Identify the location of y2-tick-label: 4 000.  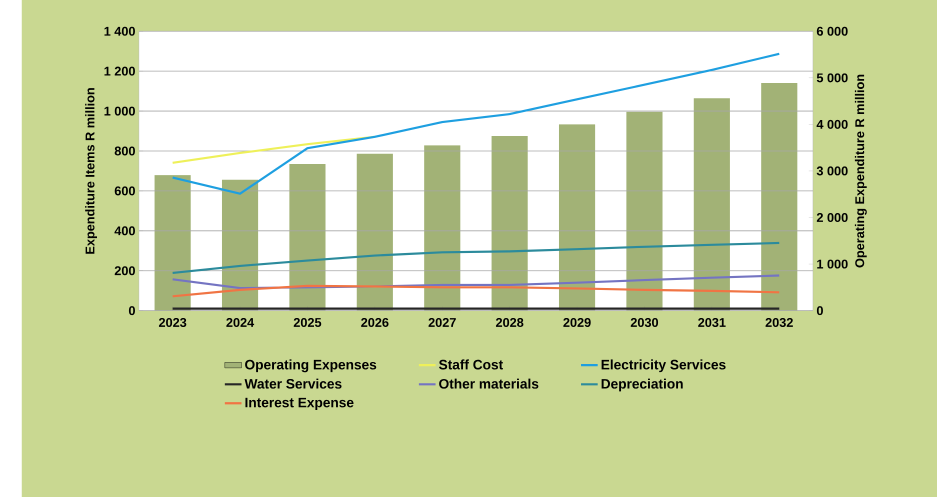
(832, 124).